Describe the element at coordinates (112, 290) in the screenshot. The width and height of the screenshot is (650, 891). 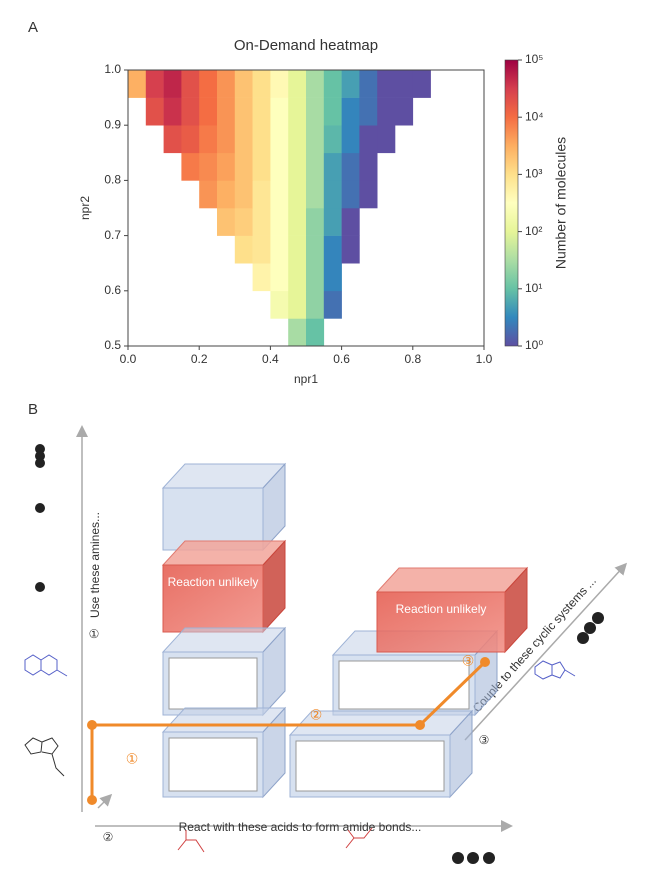
I see `y-tick-label: 0.6` at that location.